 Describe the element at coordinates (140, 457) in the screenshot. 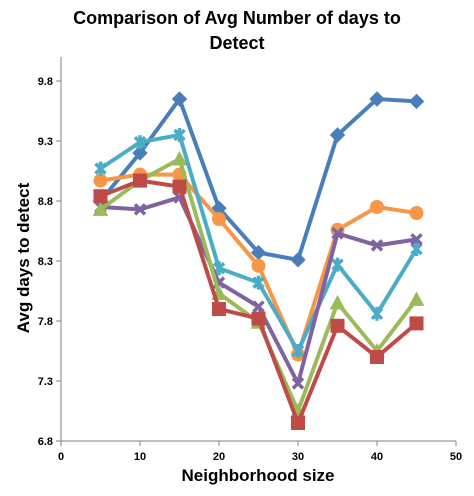

I see `x-tick-label: 10` at that location.